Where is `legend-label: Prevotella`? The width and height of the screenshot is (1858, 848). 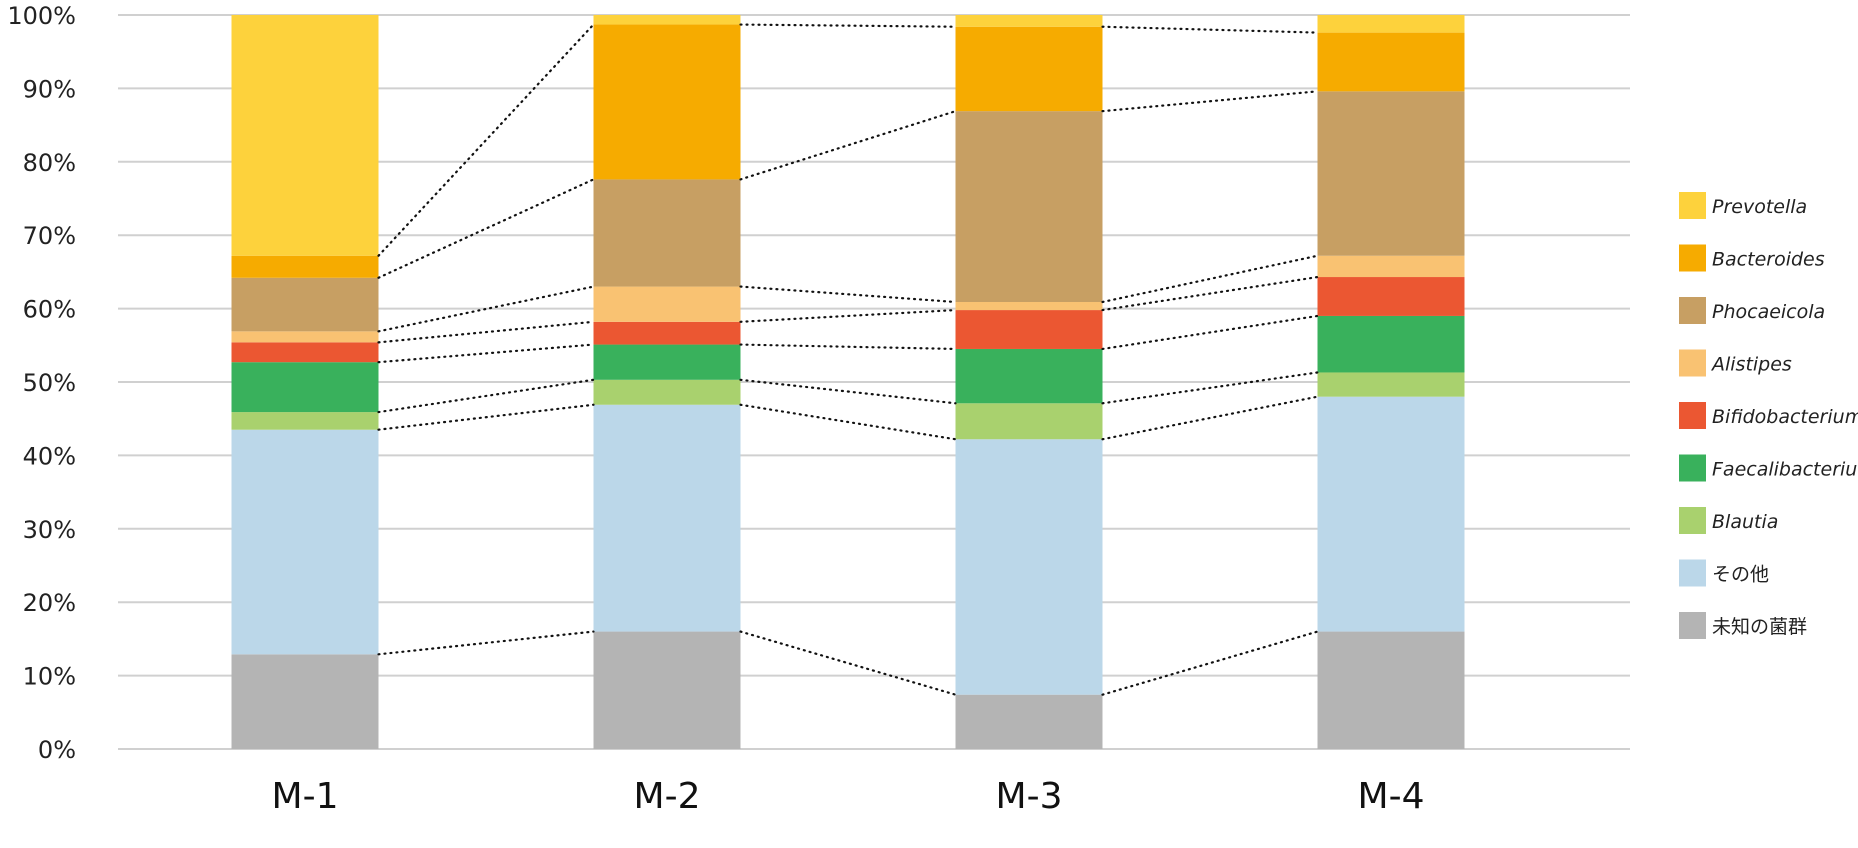
legend-label: Prevotella is located at coordinates (1759, 207).